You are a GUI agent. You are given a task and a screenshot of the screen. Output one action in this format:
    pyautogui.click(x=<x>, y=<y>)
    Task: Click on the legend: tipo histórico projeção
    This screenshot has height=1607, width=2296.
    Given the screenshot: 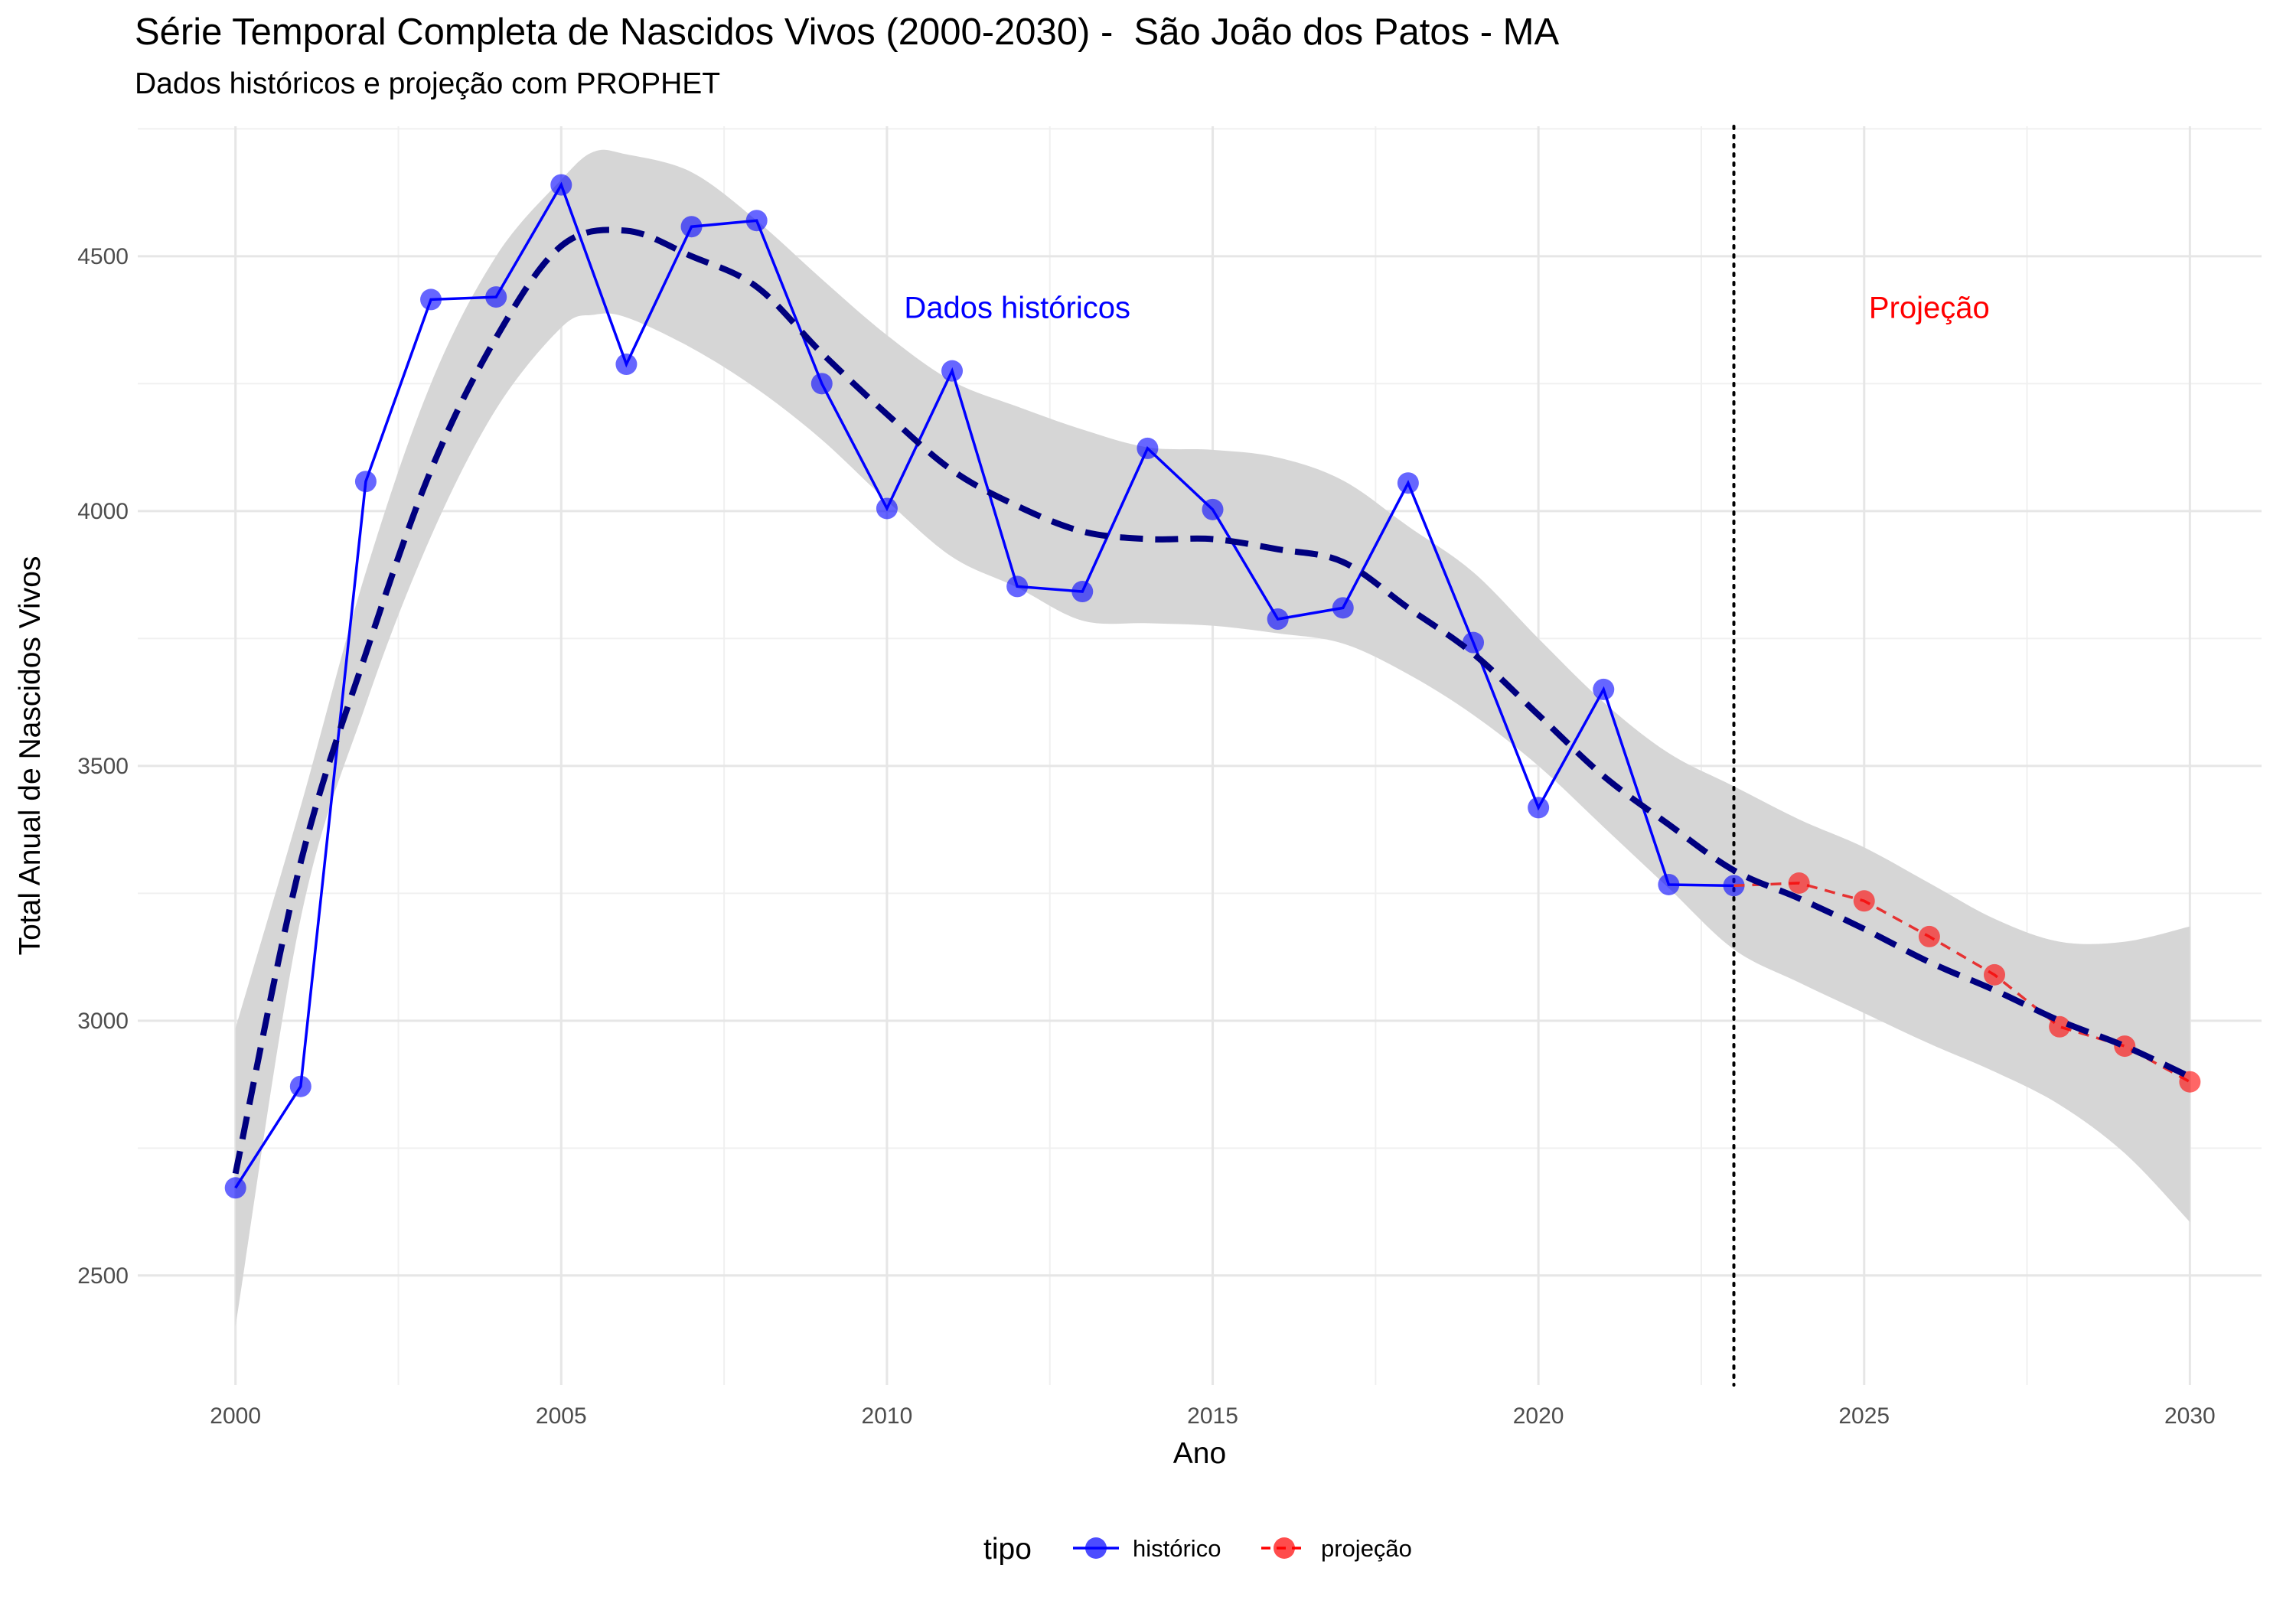 What is the action you would take?
    pyautogui.click(x=1197, y=1549)
    